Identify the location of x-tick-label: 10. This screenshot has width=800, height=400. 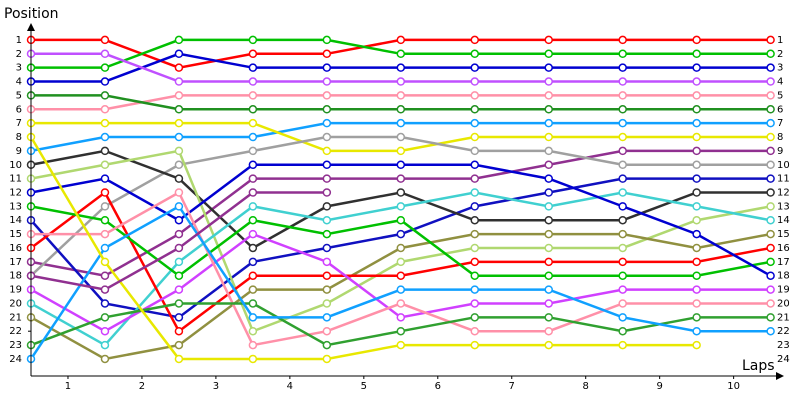
(733, 386).